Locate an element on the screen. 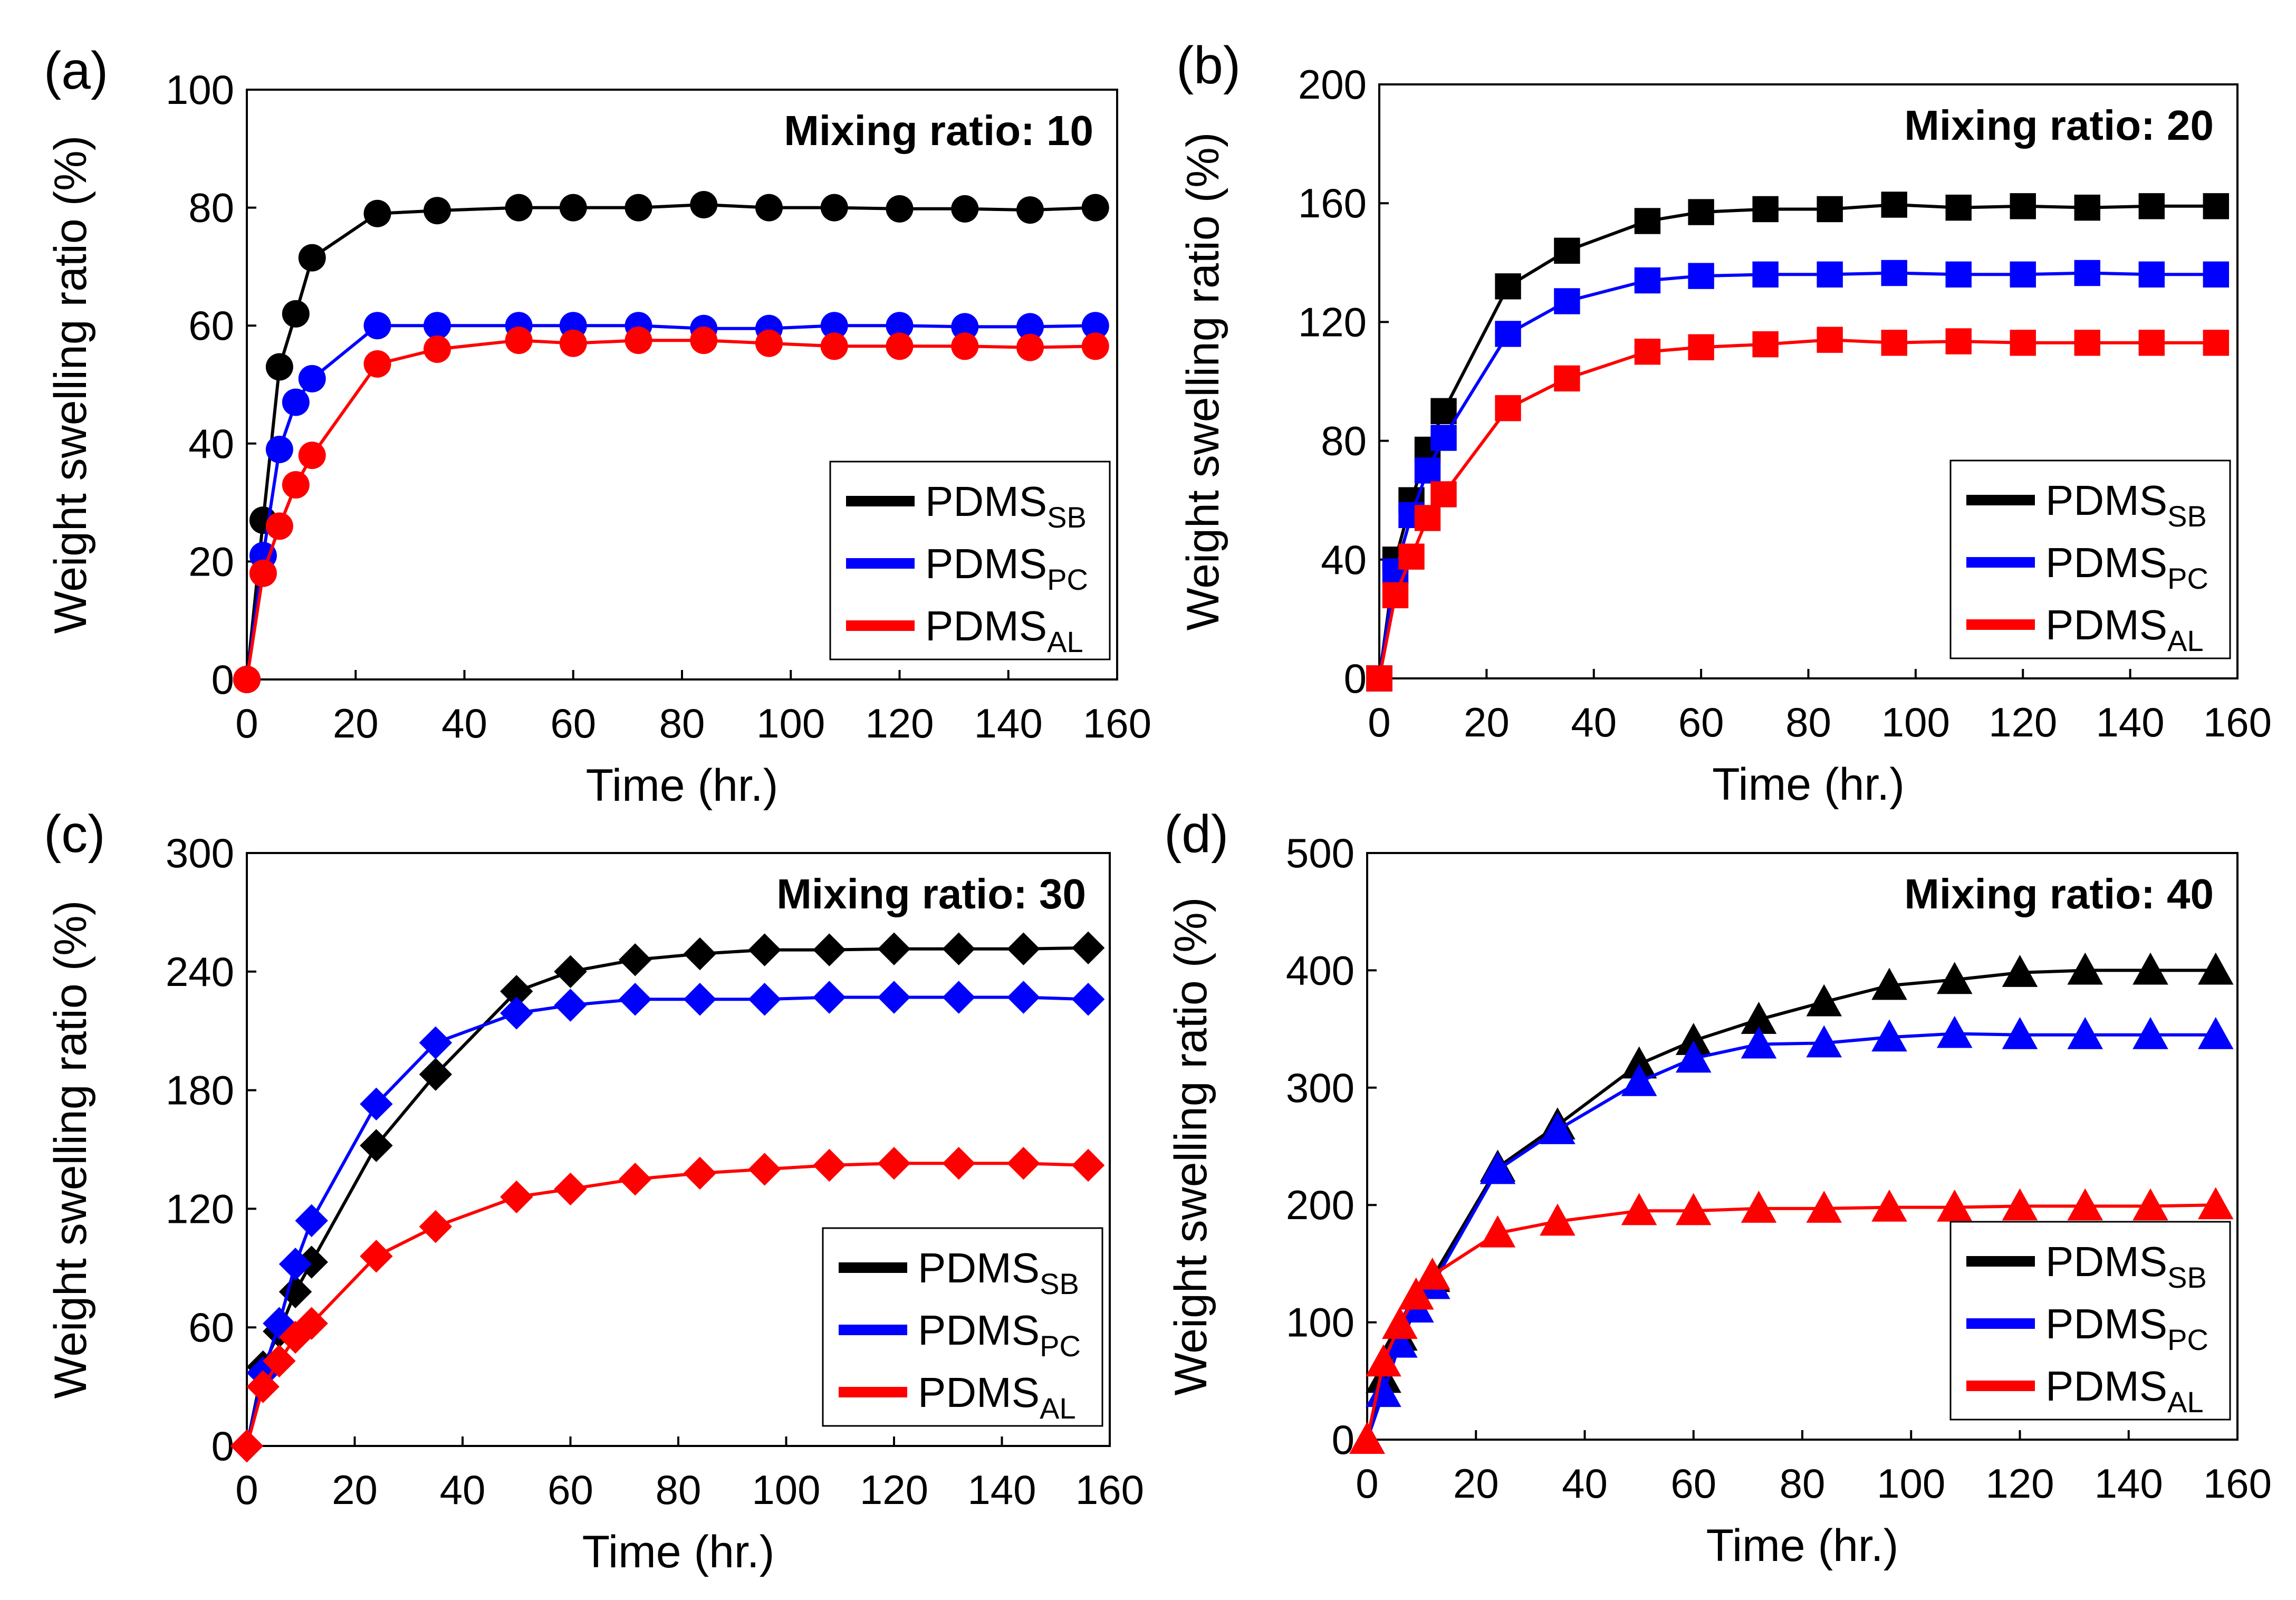 The height and width of the screenshot is (1600, 2296). y-tick-label: 500 is located at coordinates (1320, 853).